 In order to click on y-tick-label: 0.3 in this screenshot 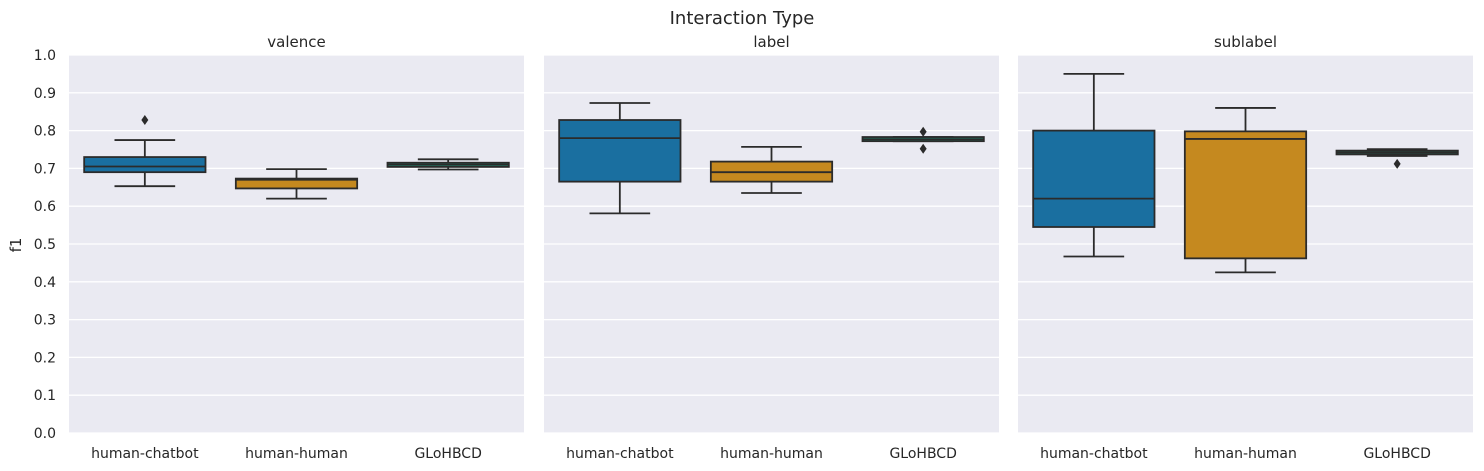, I will do `click(45, 321)`.